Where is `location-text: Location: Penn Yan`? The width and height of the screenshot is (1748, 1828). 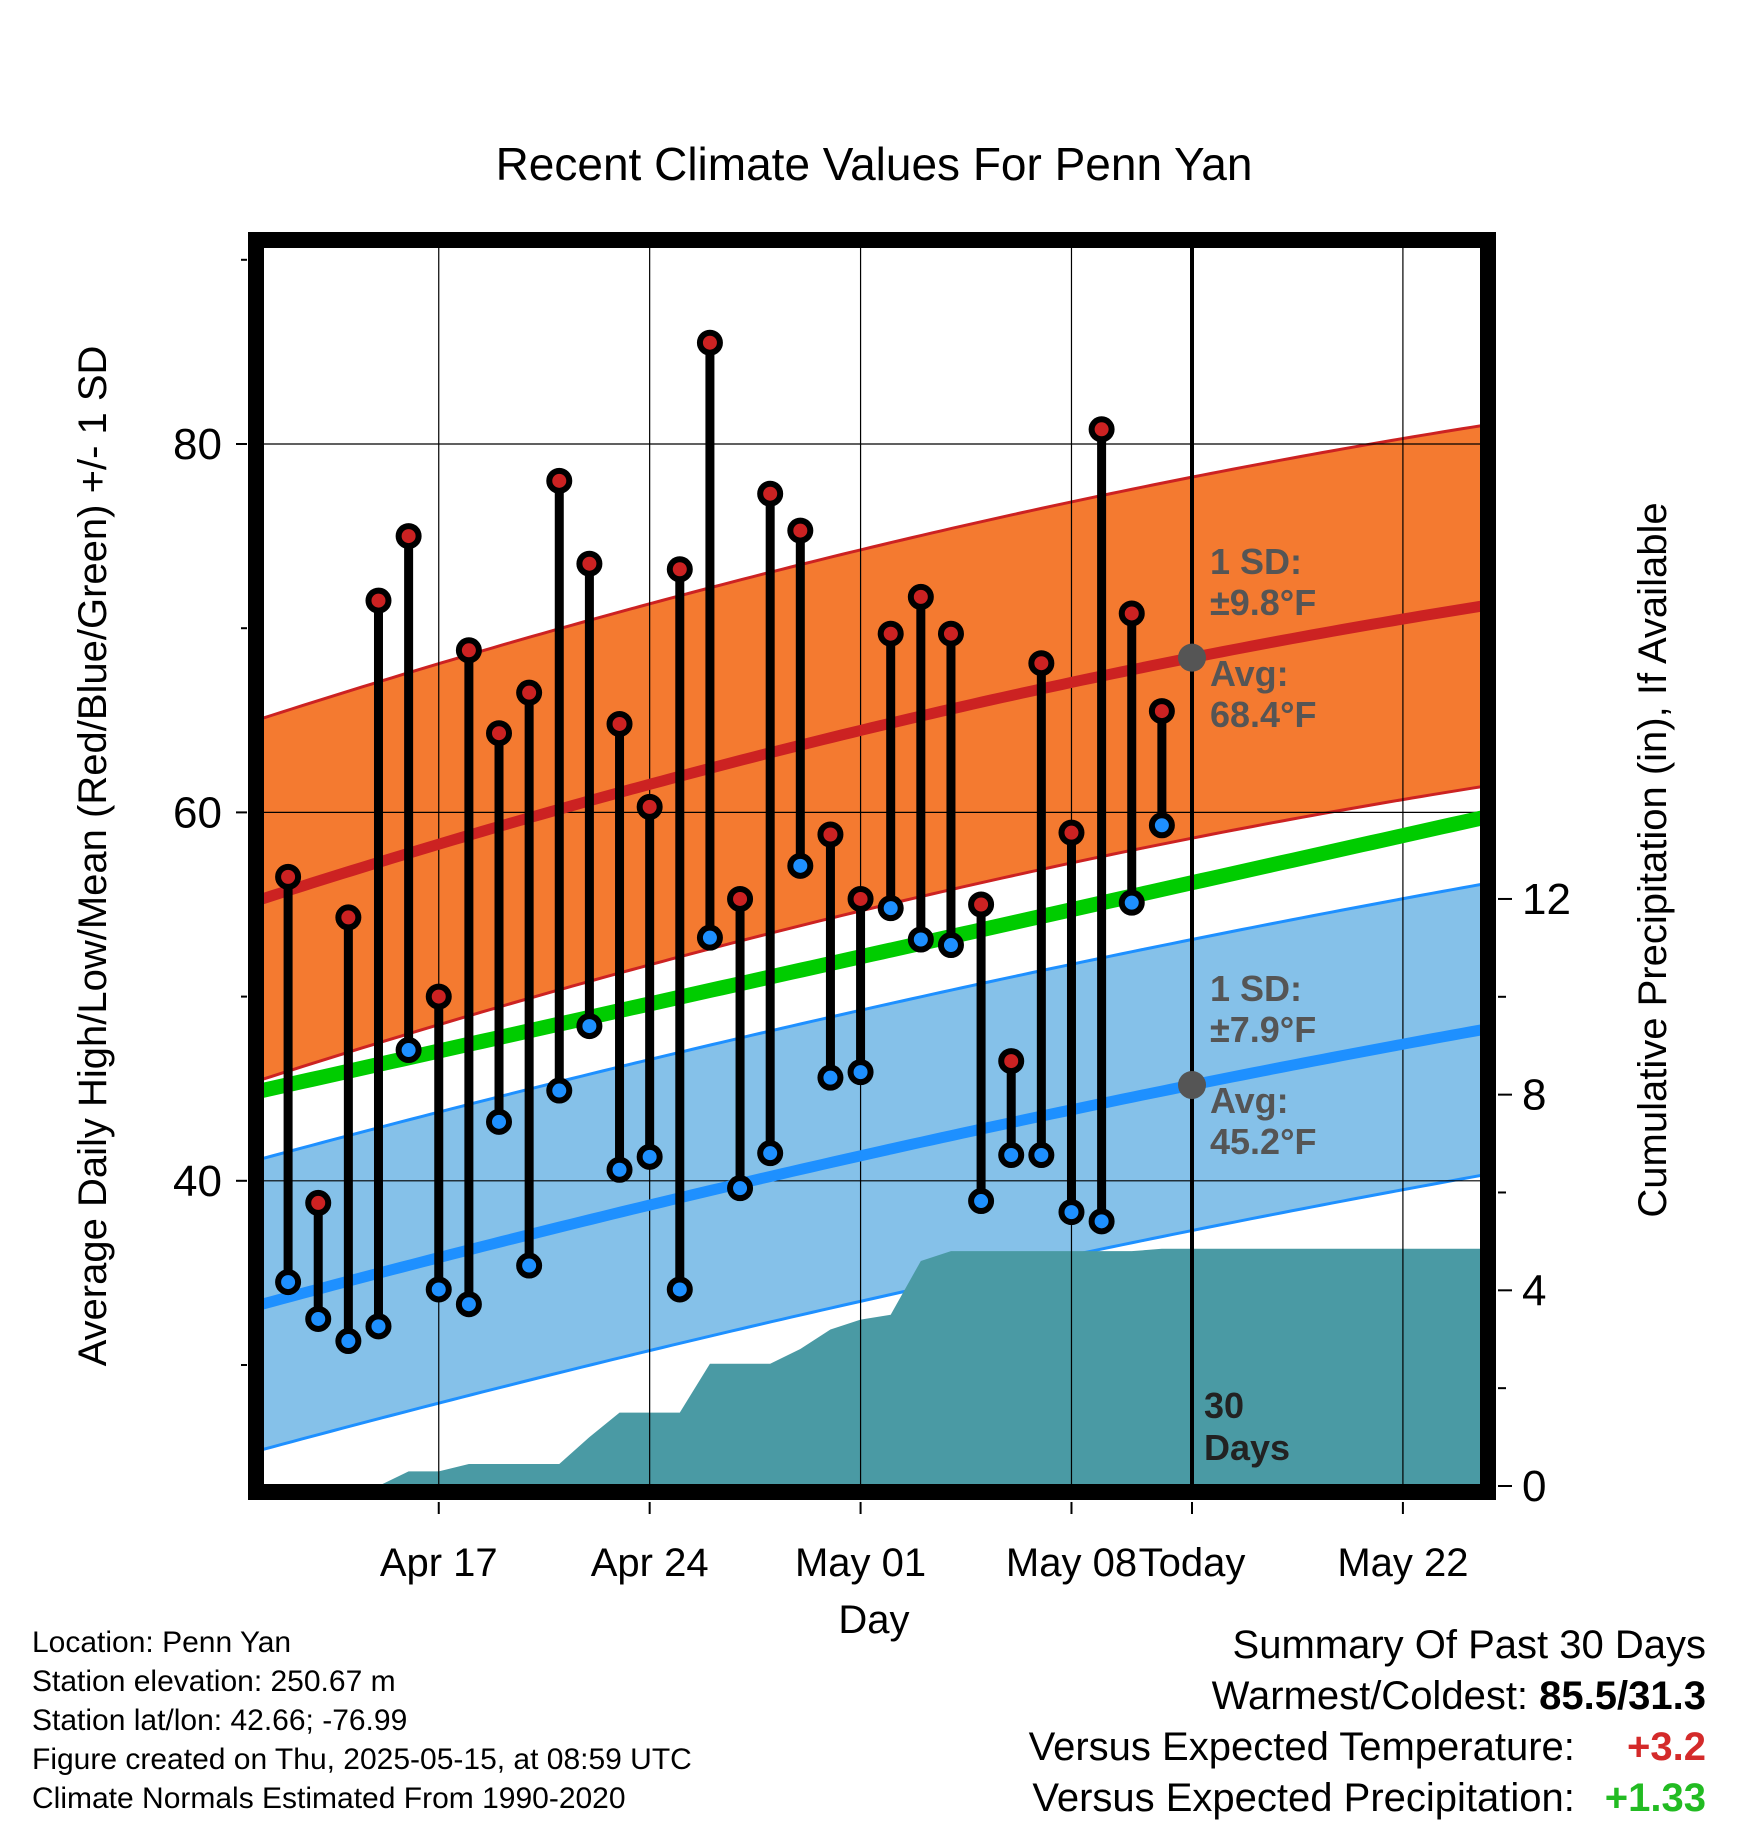 location-text: Location: Penn Yan is located at coordinates (162, 1642).